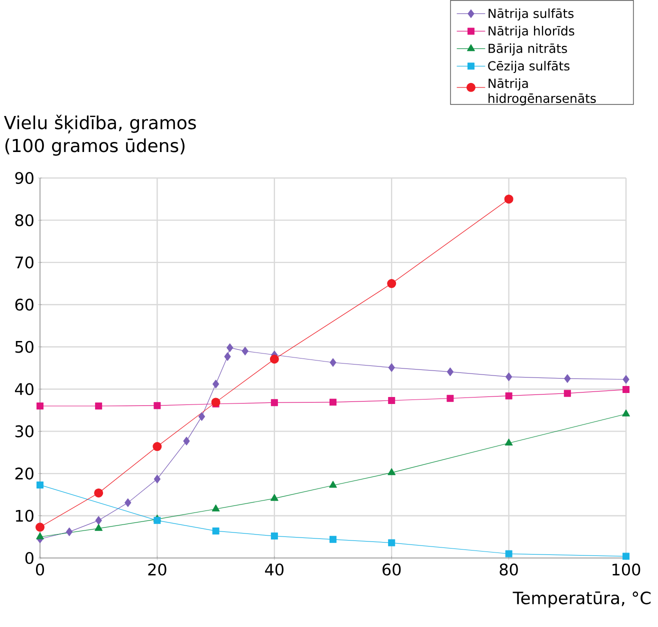 The height and width of the screenshot is (627, 658). What do you see at coordinates (509, 570) in the screenshot?
I see `x-tick-label: 80` at bounding box center [509, 570].